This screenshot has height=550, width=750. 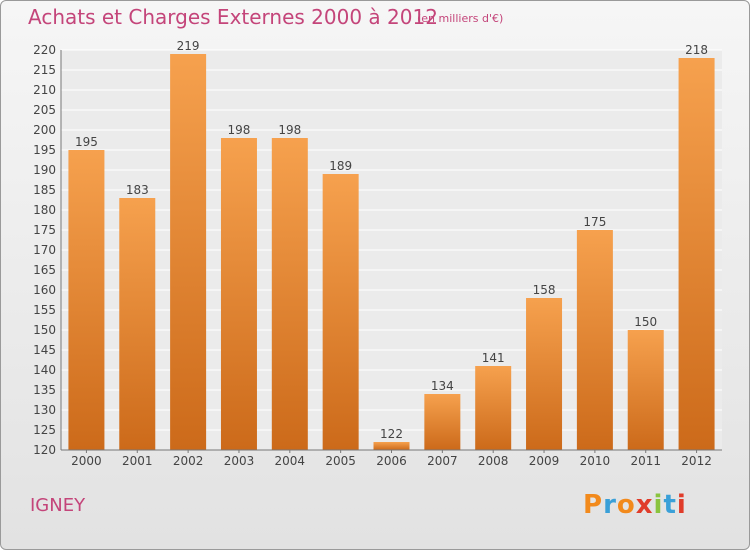 I want to click on bar-2009, so click(x=544, y=374).